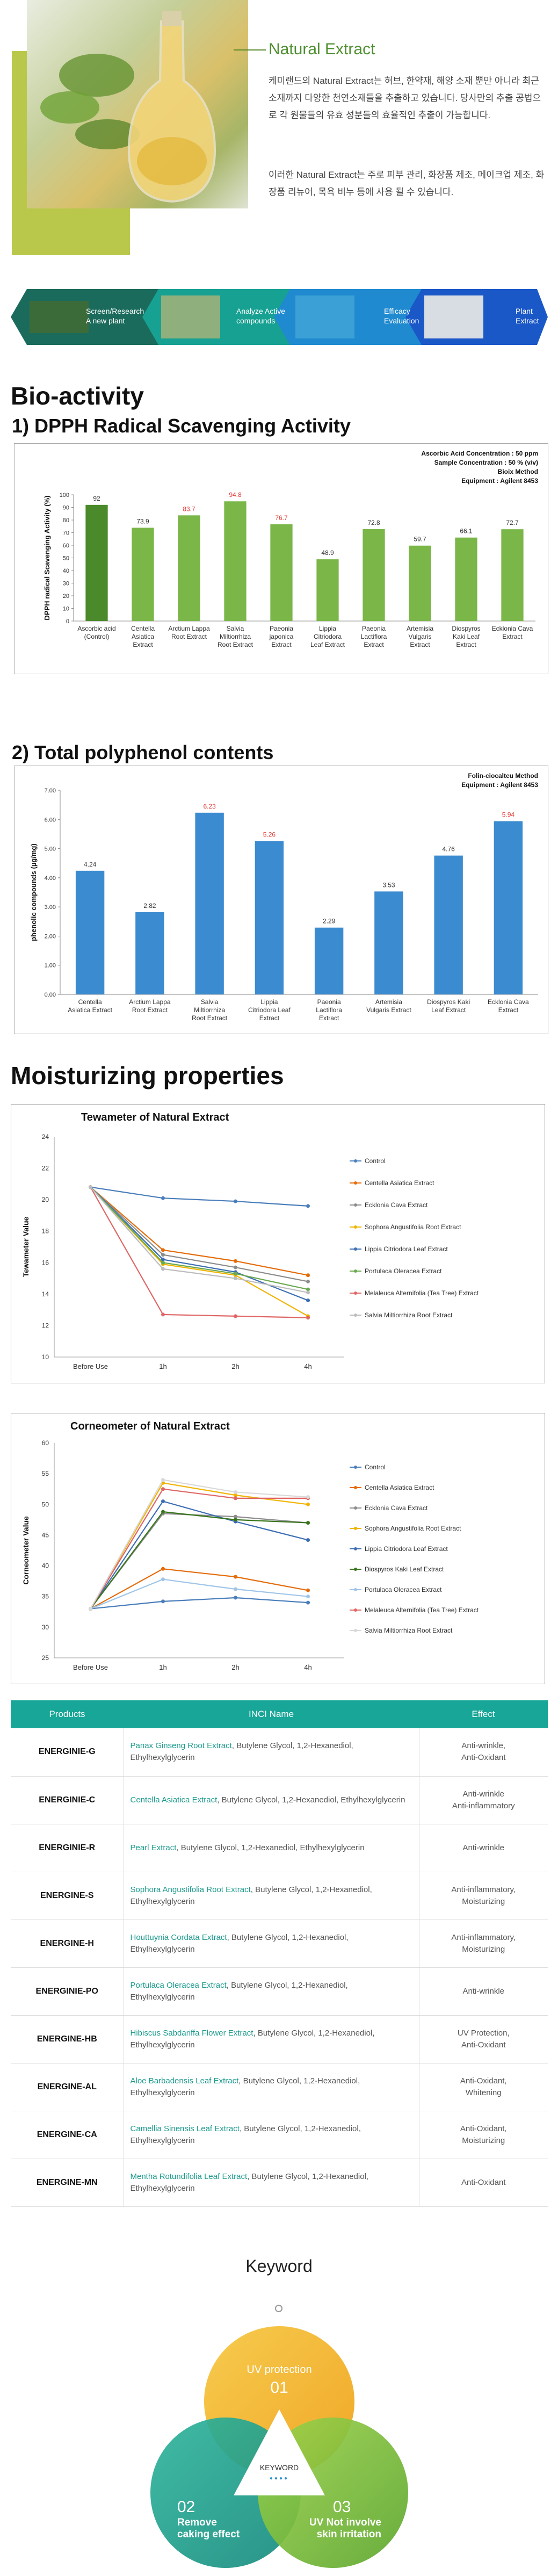 This screenshot has width=558, height=2576. What do you see at coordinates (46, 1169) in the screenshot?
I see `y-tick-label: 22` at bounding box center [46, 1169].